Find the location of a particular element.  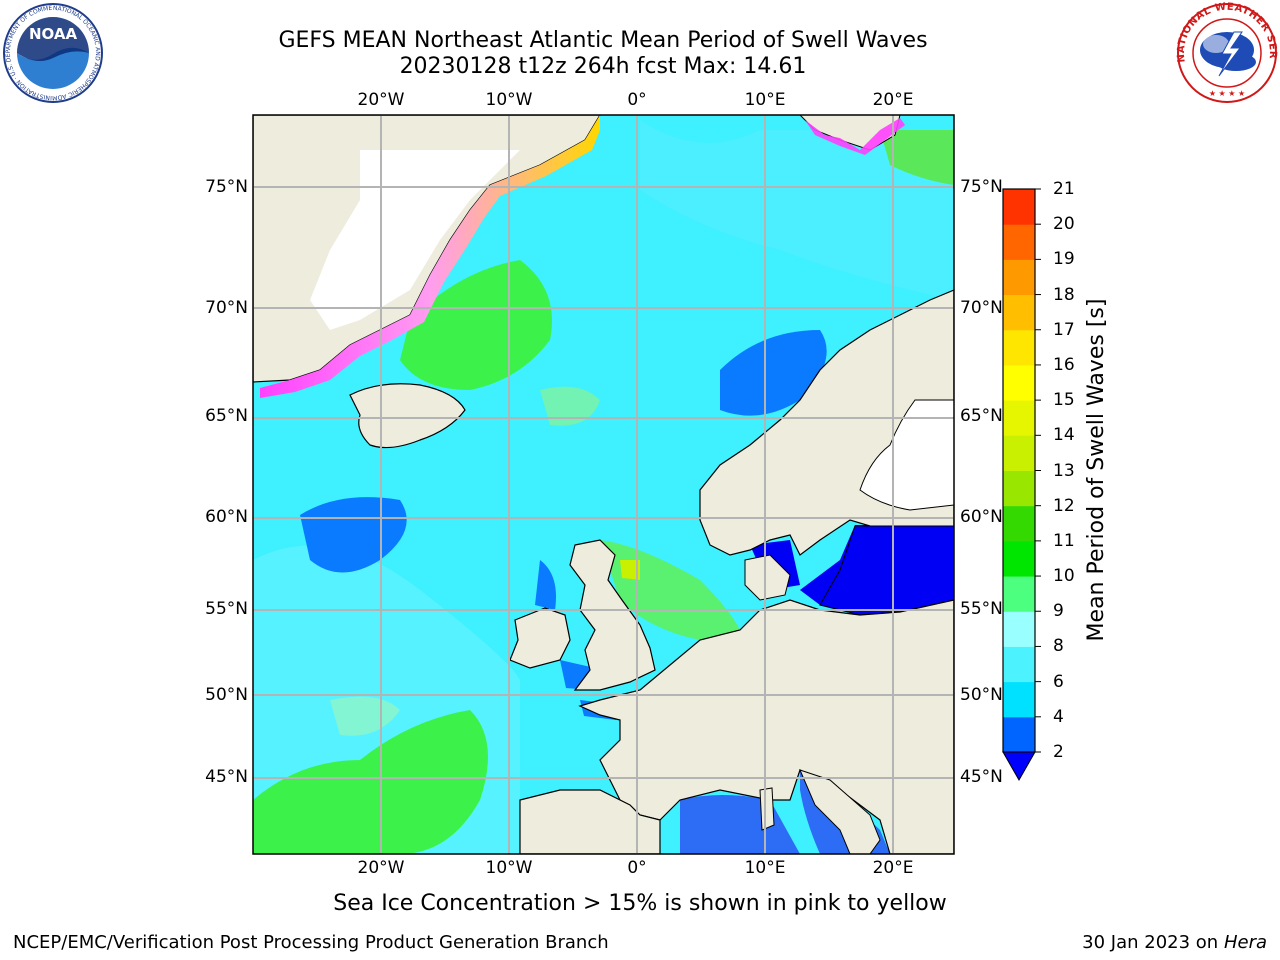

lat-label-right: 60°N is located at coordinates (981, 517).